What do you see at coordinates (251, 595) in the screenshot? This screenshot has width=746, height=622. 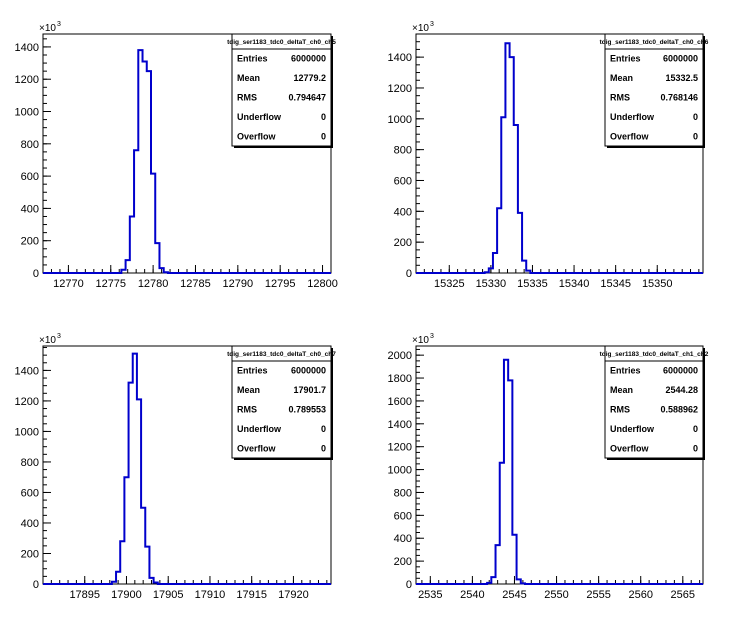 I see `x-tick-label: 17915` at bounding box center [251, 595].